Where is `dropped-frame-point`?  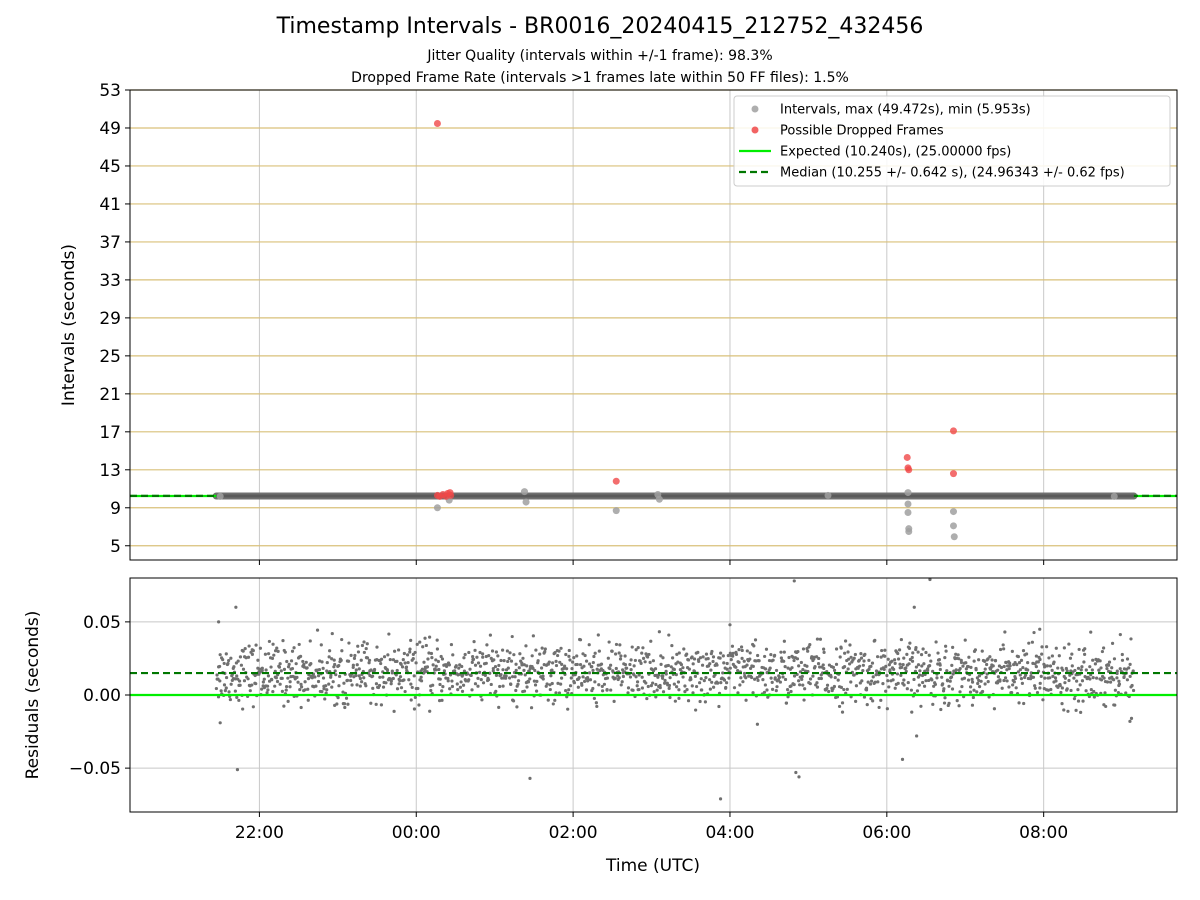 dropped-frame-point is located at coordinates (451, 495).